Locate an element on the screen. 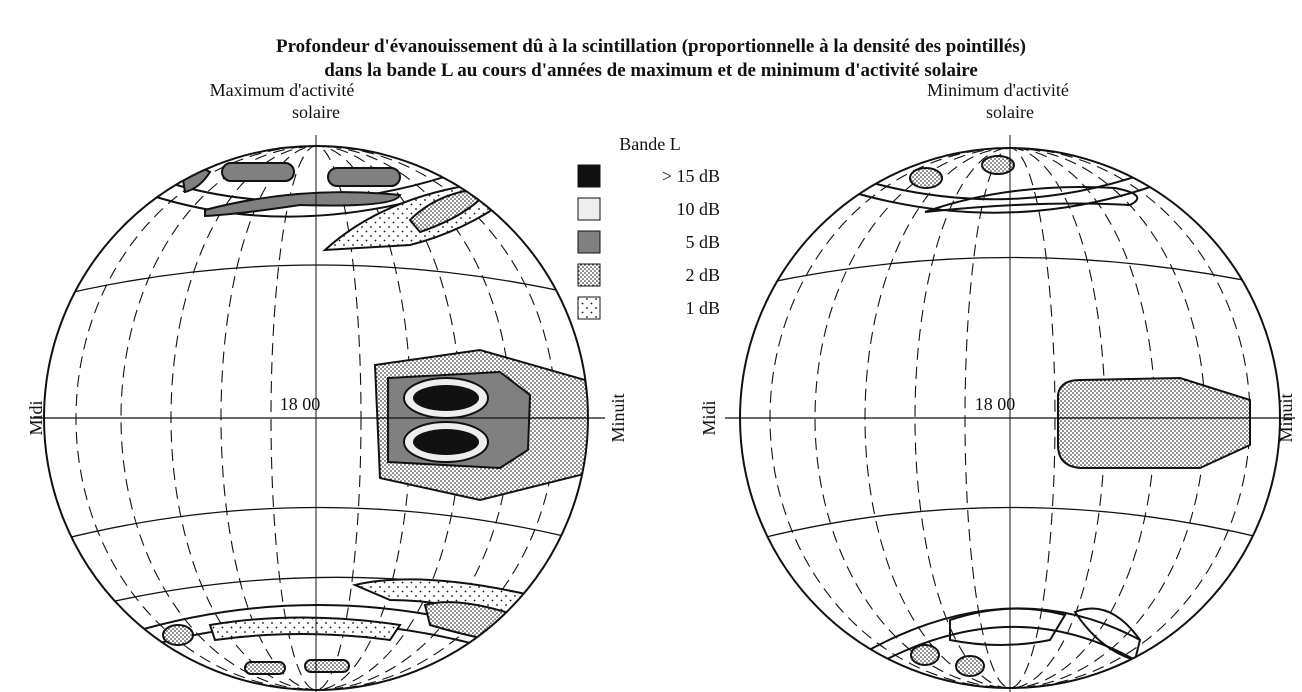 The width and height of the screenshot is (1302, 692). globe-label: Maximum d'activité is located at coordinates (282, 90).